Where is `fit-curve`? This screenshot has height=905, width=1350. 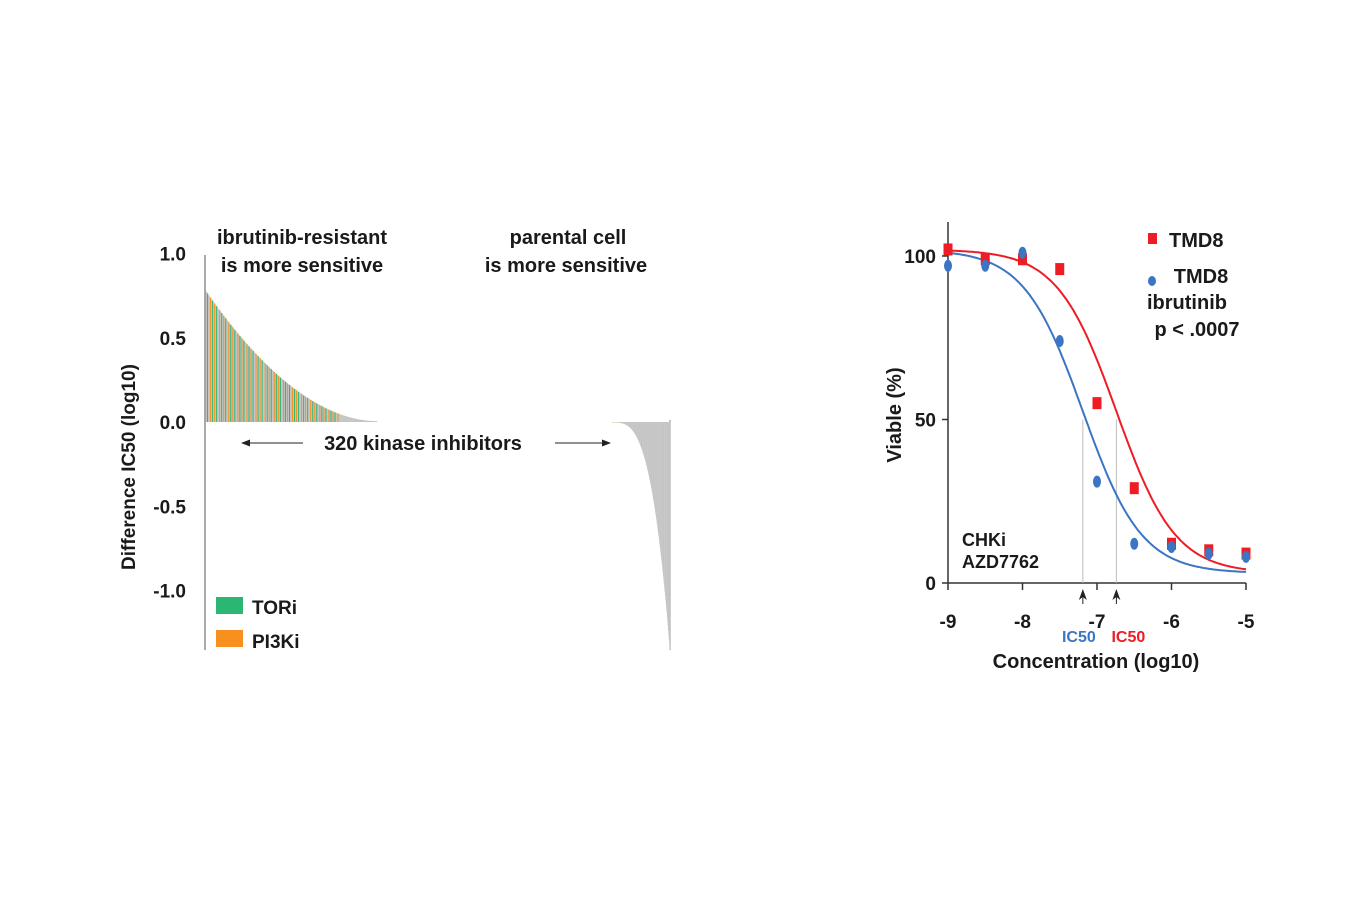 fit-curve is located at coordinates (1097, 410).